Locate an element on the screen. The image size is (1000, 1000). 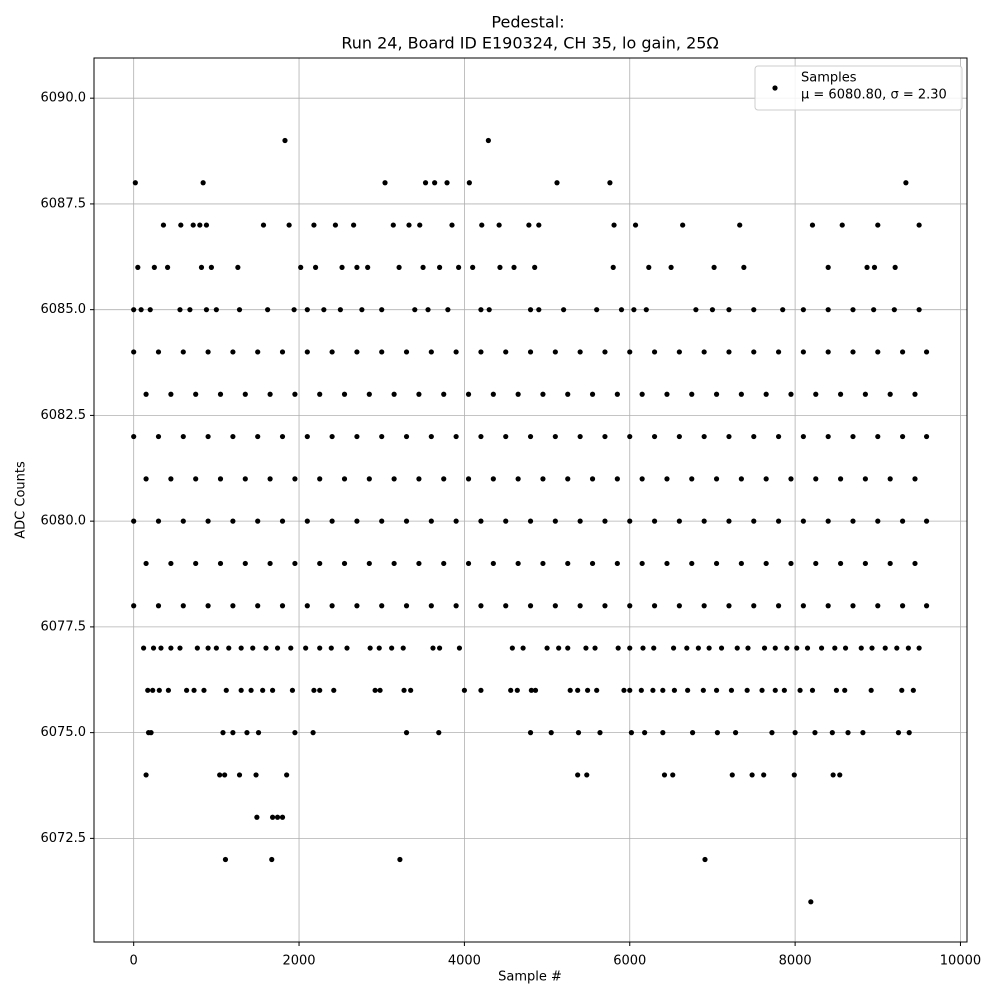
x-tick-label: 8000 is located at coordinates (795, 961).